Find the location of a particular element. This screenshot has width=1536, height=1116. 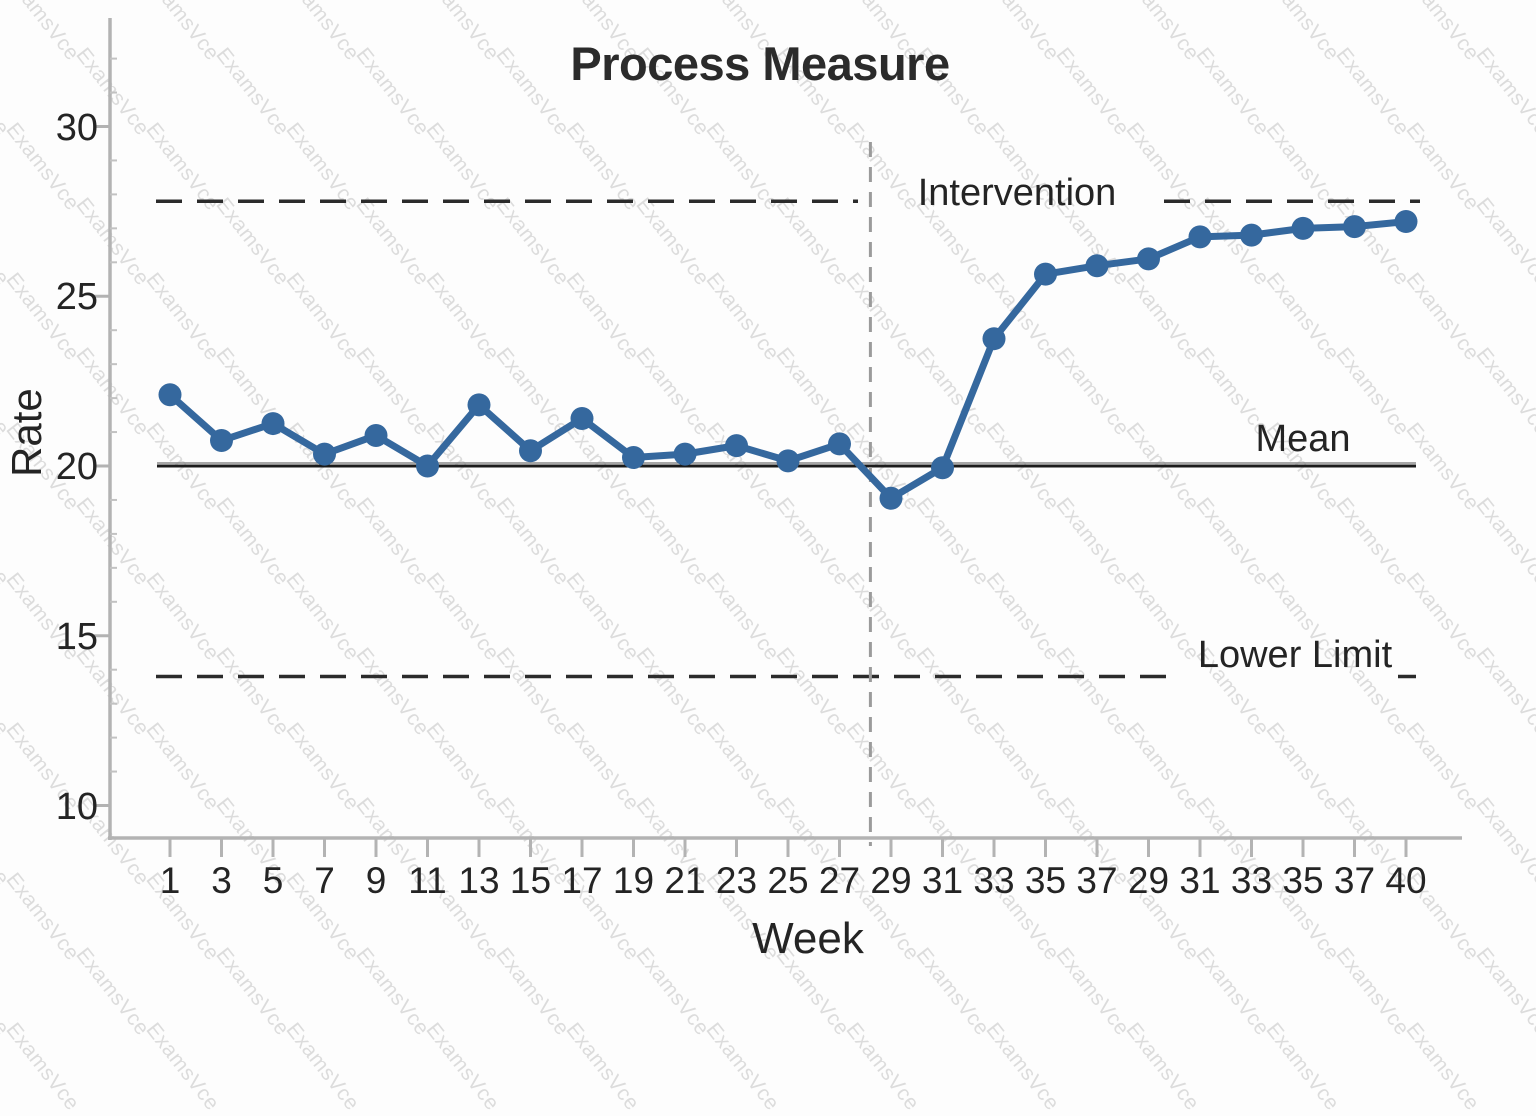

y-tick-label: 30 is located at coordinates (76, 127).